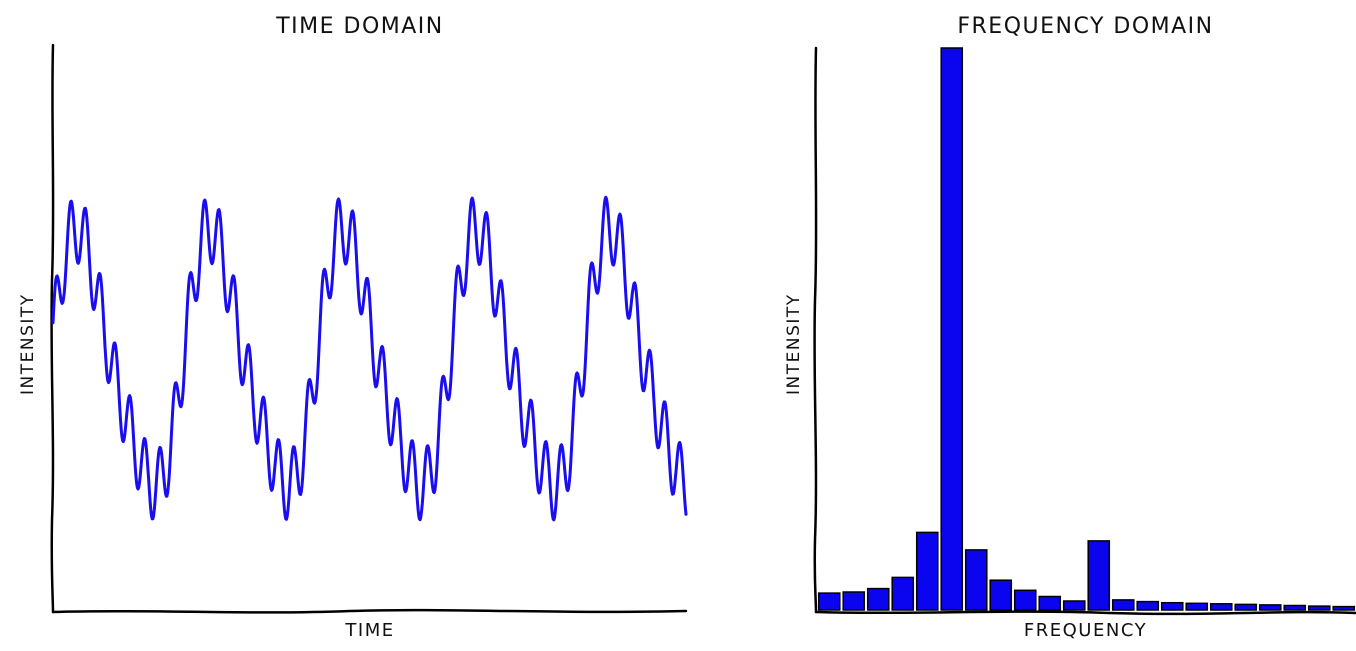 The height and width of the screenshot is (651, 1356). Describe the element at coordinates (1085, 630) in the screenshot. I see `x-axis-label: FREQUENCY` at that location.